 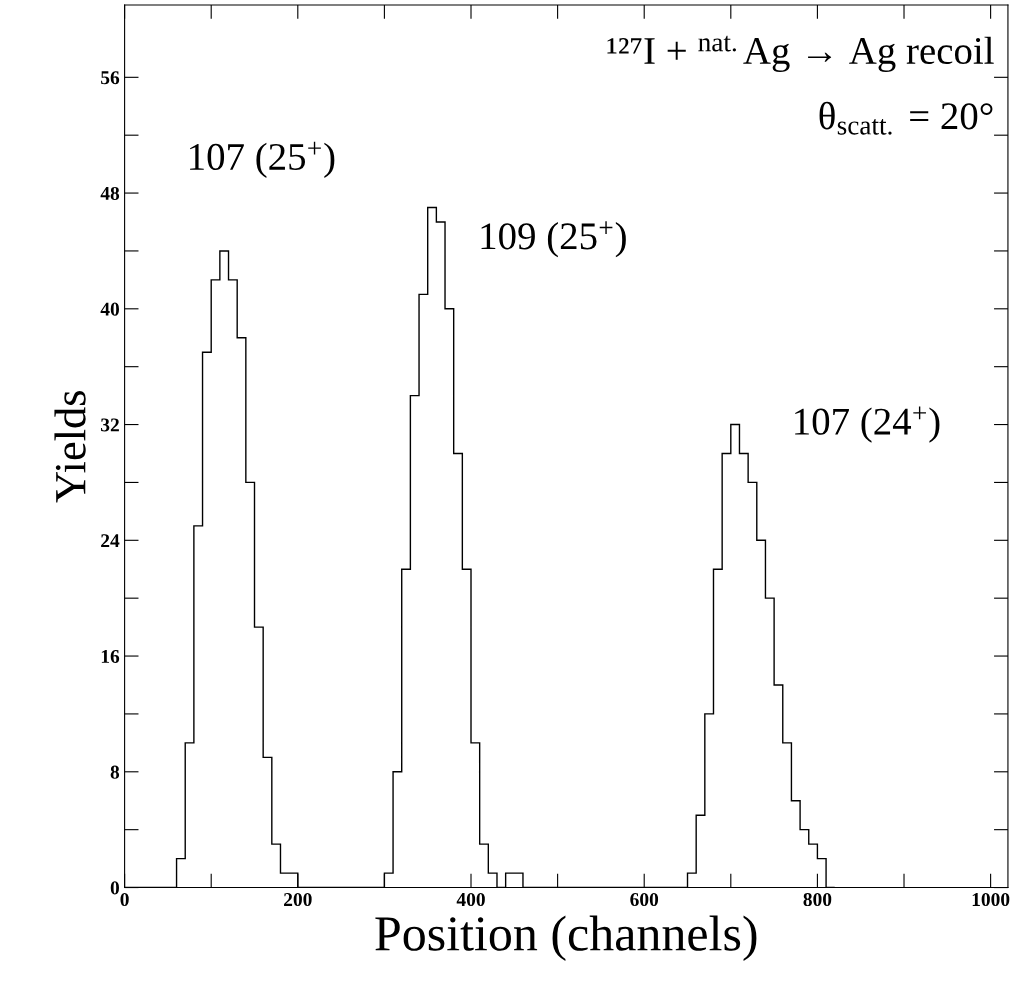 What do you see at coordinates (800, 54) in the screenshot?
I see `annotation: ¹²⁷I + $^{nat.}$Ag → Ag recoil` at bounding box center [800, 54].